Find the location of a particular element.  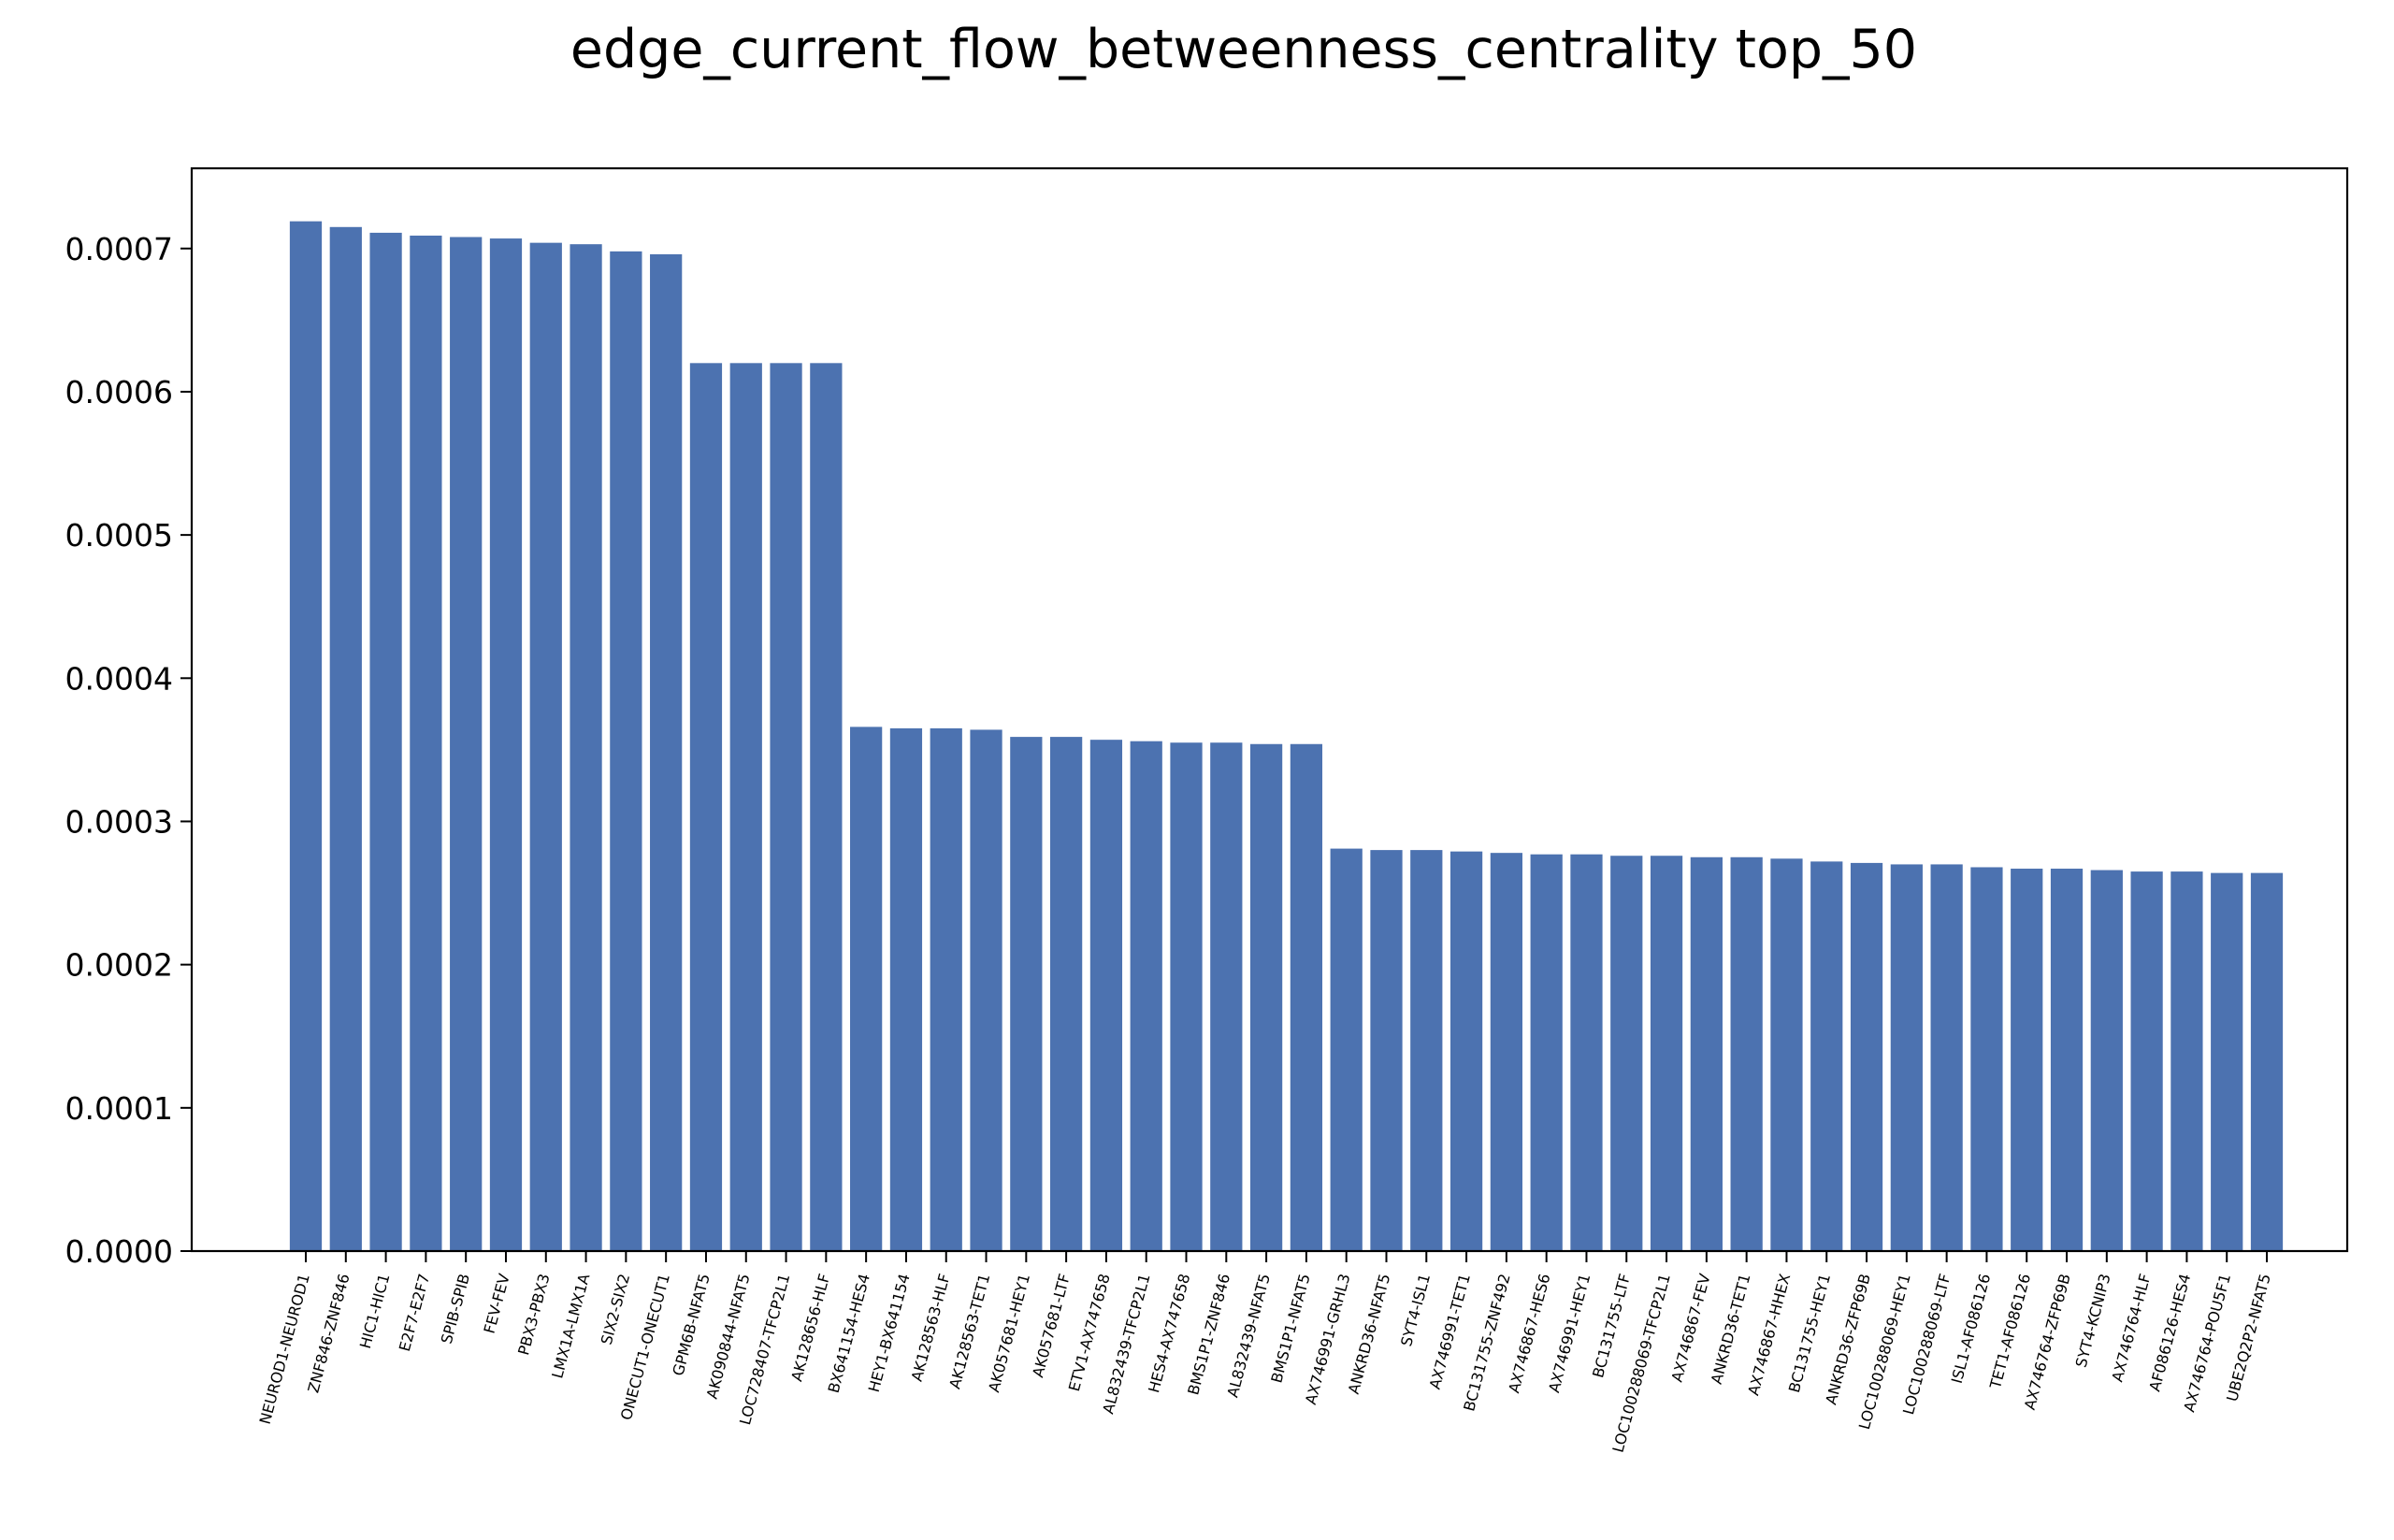

y-tick-label: 0.0007 is located at coordinates (119, 249).